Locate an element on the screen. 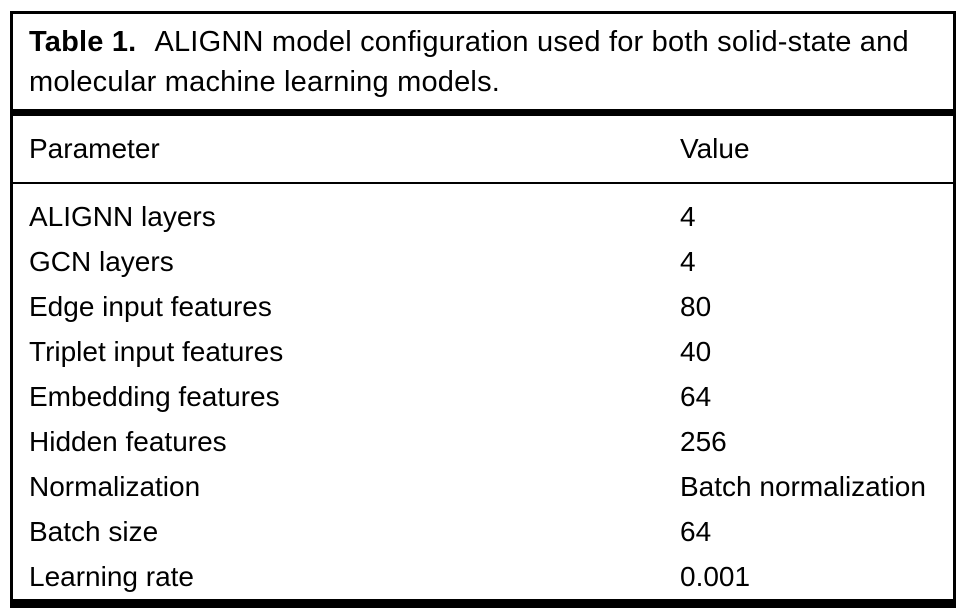 The image size is (962, 612). thick-rule-top is located at coordinates (483, 112).